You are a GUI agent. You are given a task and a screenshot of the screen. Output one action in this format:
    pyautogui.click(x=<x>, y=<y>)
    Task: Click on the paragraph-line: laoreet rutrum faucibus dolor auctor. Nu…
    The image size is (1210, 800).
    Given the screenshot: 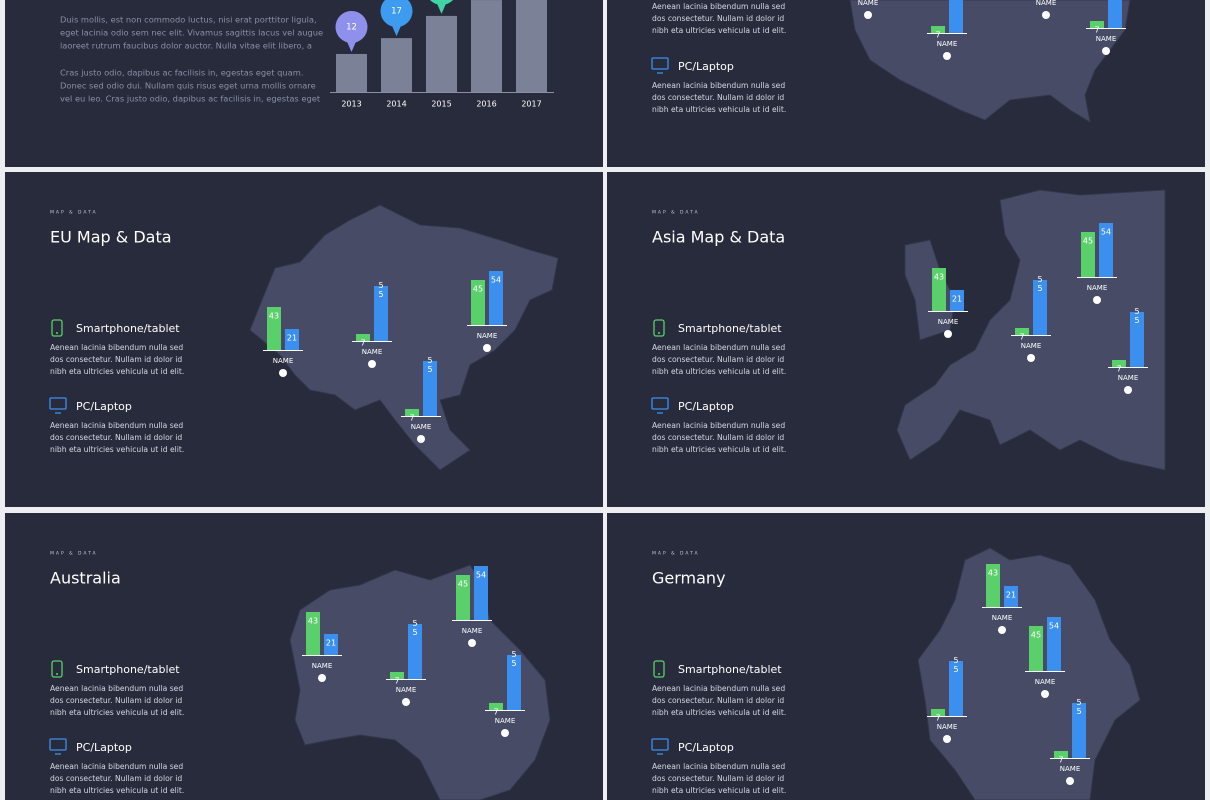 What is the action you would take?
    pyautogui.click(x=186, y=46)
    